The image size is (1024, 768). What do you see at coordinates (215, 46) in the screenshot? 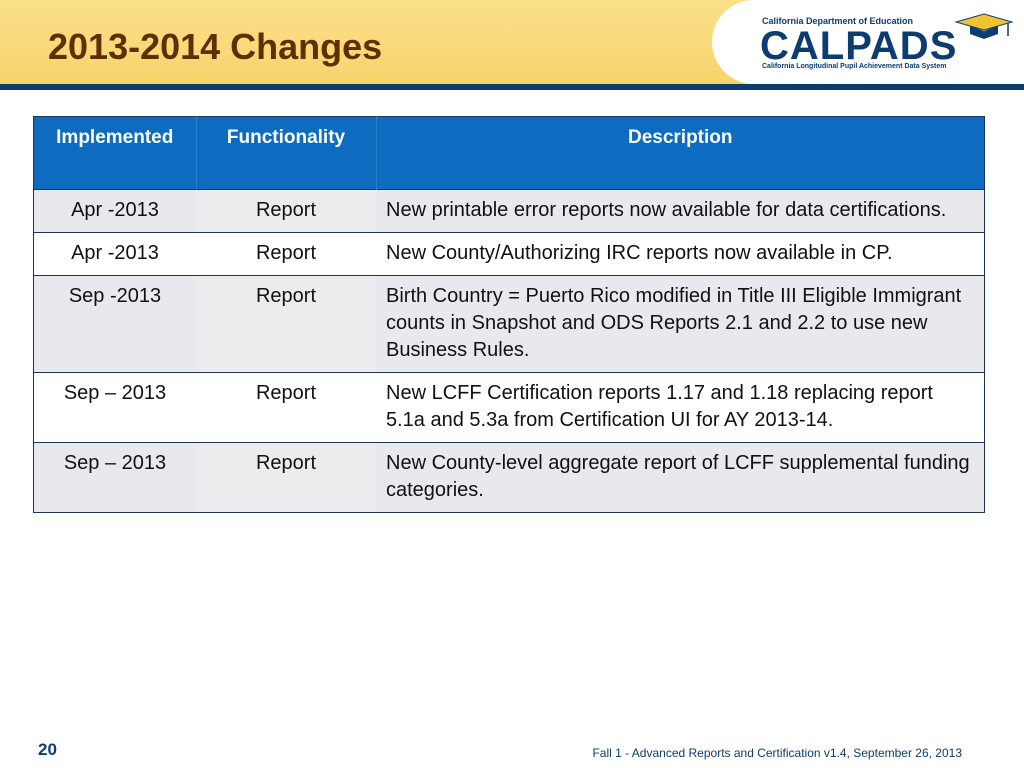
I see `page-title: 2013-2014 Changes` at bounding box center [215, 46].